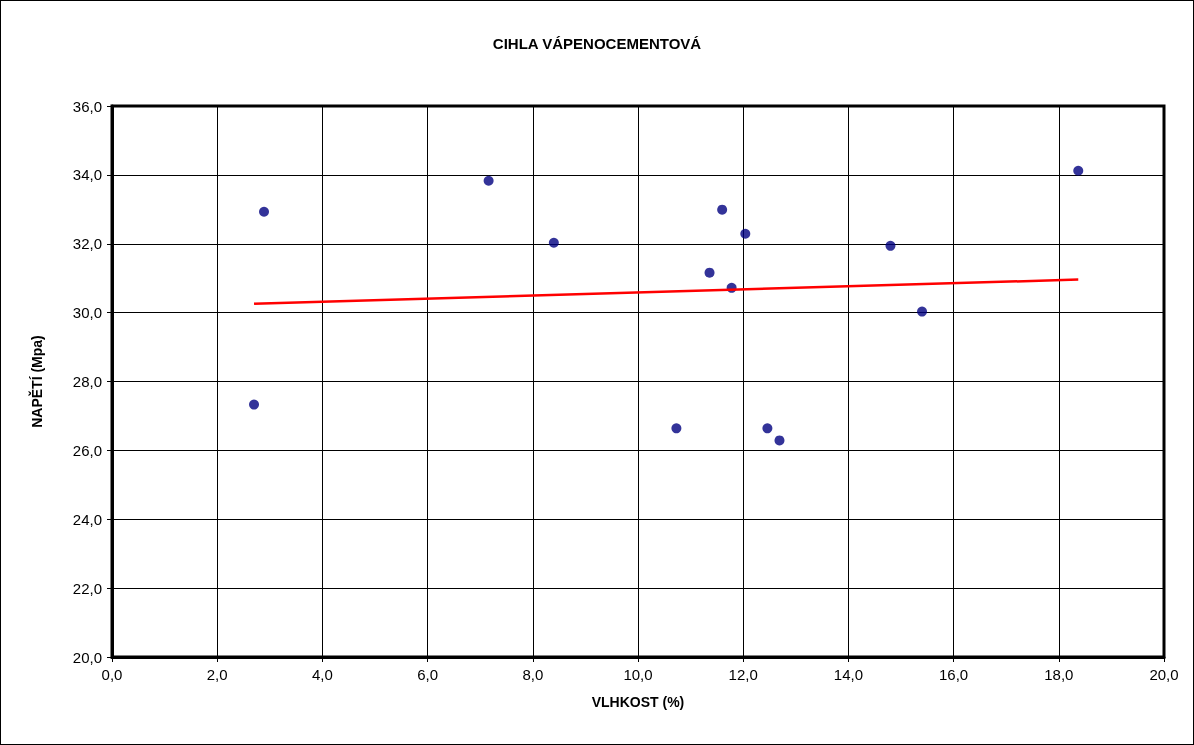  I want to click on y-tick-label: 28,0, so click(87, 381).